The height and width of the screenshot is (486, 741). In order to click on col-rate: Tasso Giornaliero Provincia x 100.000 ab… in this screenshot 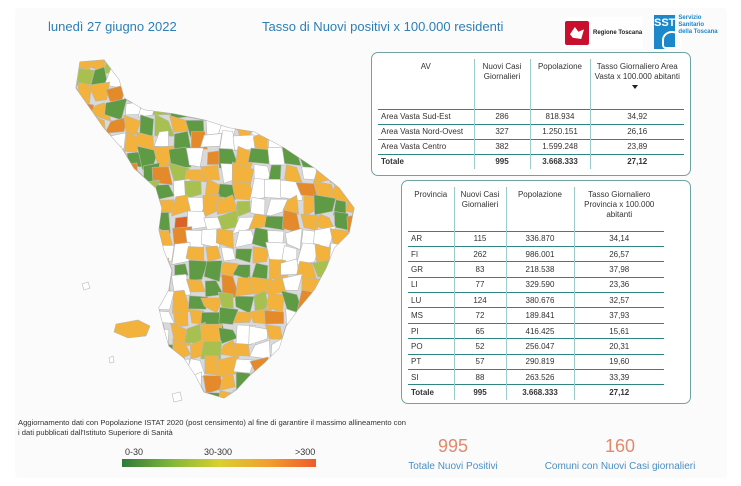, I will do `click(618, 209)`.